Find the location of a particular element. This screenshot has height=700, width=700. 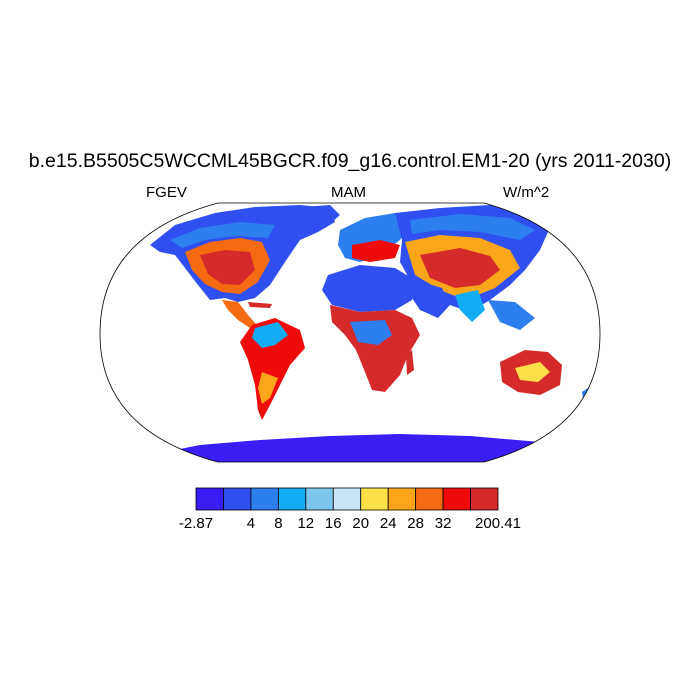

colorbar-tick-label: 4 is located at coordinates (251, 523).